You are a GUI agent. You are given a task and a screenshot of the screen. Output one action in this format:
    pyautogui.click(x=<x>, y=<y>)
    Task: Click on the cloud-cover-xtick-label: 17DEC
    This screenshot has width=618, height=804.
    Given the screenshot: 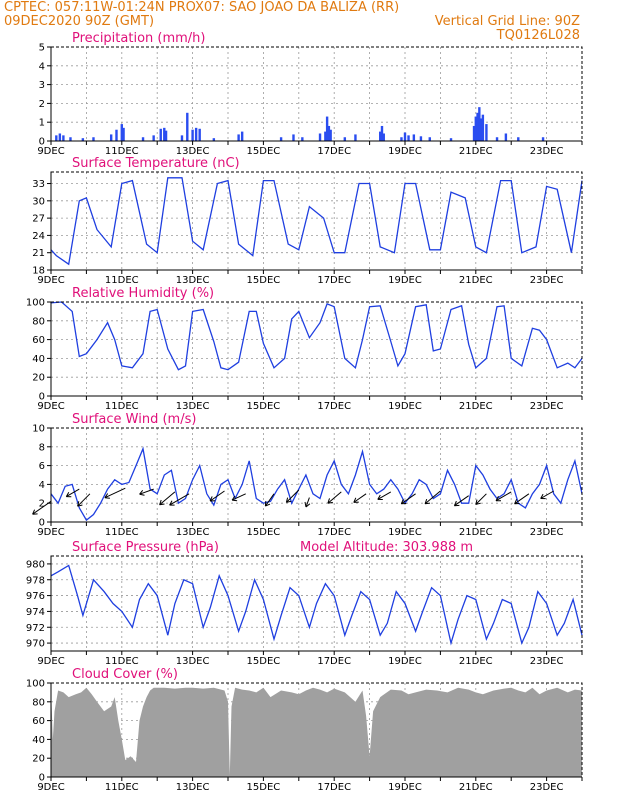 What is the action you would take?
    pyautogui.click(x=334, y=787)
    